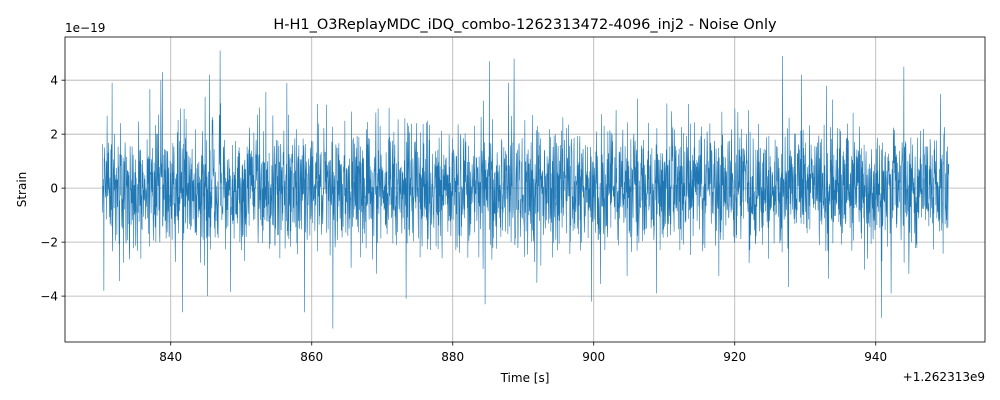 The height and width of the screenshot is (400, 1000). Describe the element at coordinates (452, 357) in the screenshot. I see `x-tick-label: 880` at that location.